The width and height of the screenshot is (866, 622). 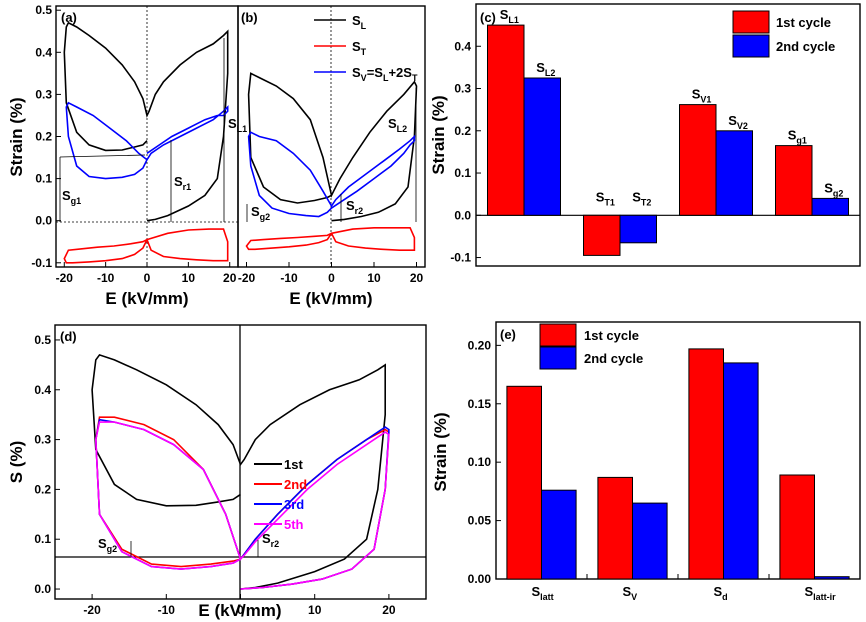 What do you see at coordinates (71, 197) in the screenshot?
I see `panel-a-annot-sg1: Sg1` at bounding box center [71, 197].